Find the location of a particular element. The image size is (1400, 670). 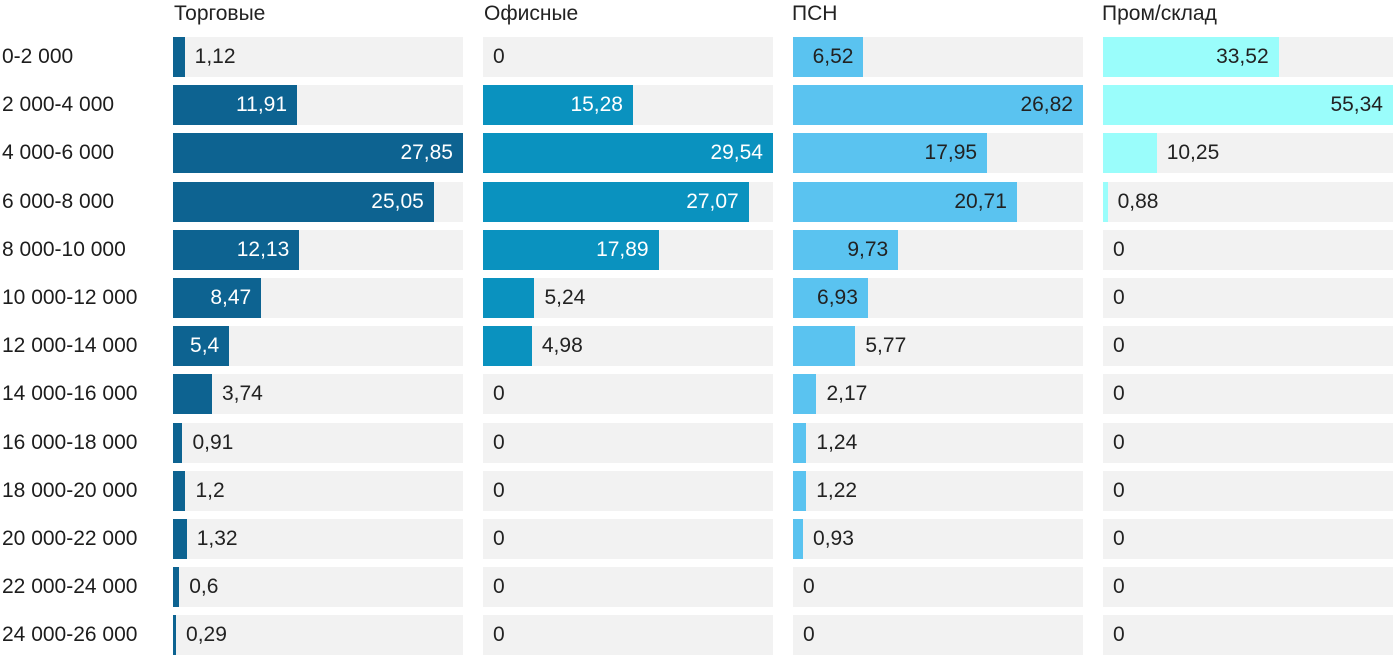

bar-value-label: 15,28 is located at coordinates (596, 104).